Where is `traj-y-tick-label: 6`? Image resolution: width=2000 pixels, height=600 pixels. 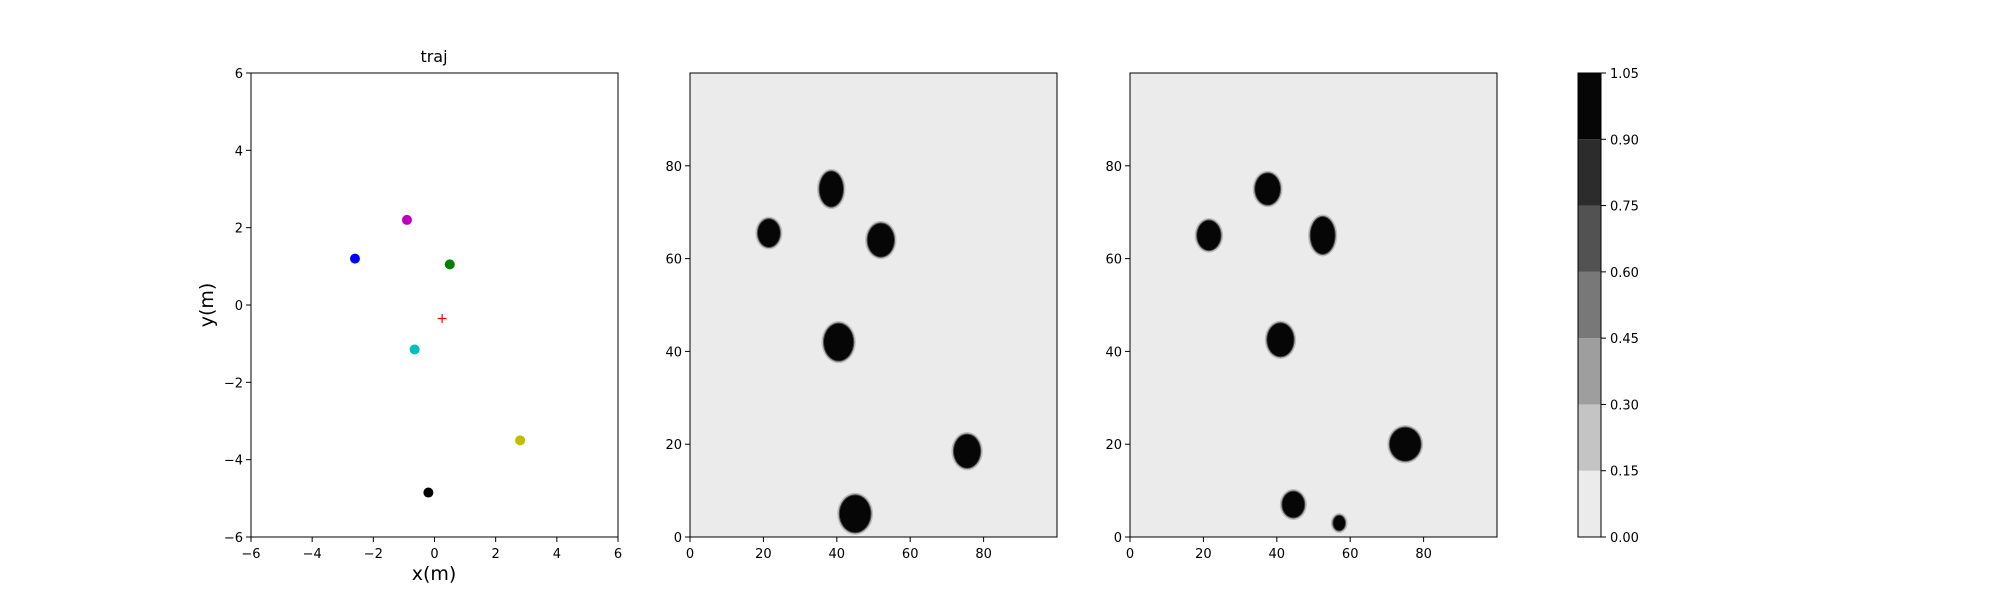
traj-y-tick-label: 6 is located at coordinates (239, 74).